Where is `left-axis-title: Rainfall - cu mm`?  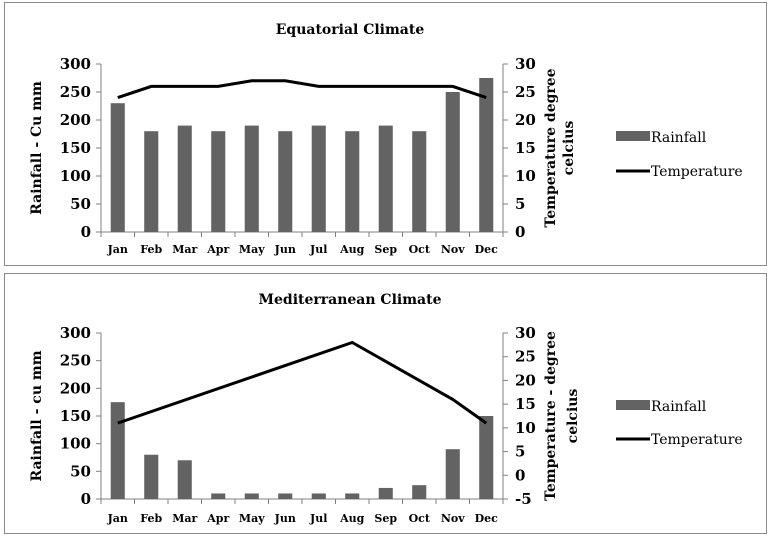 left-axis-title: Rainfall - cu mm is located at coordinates (37, 415).